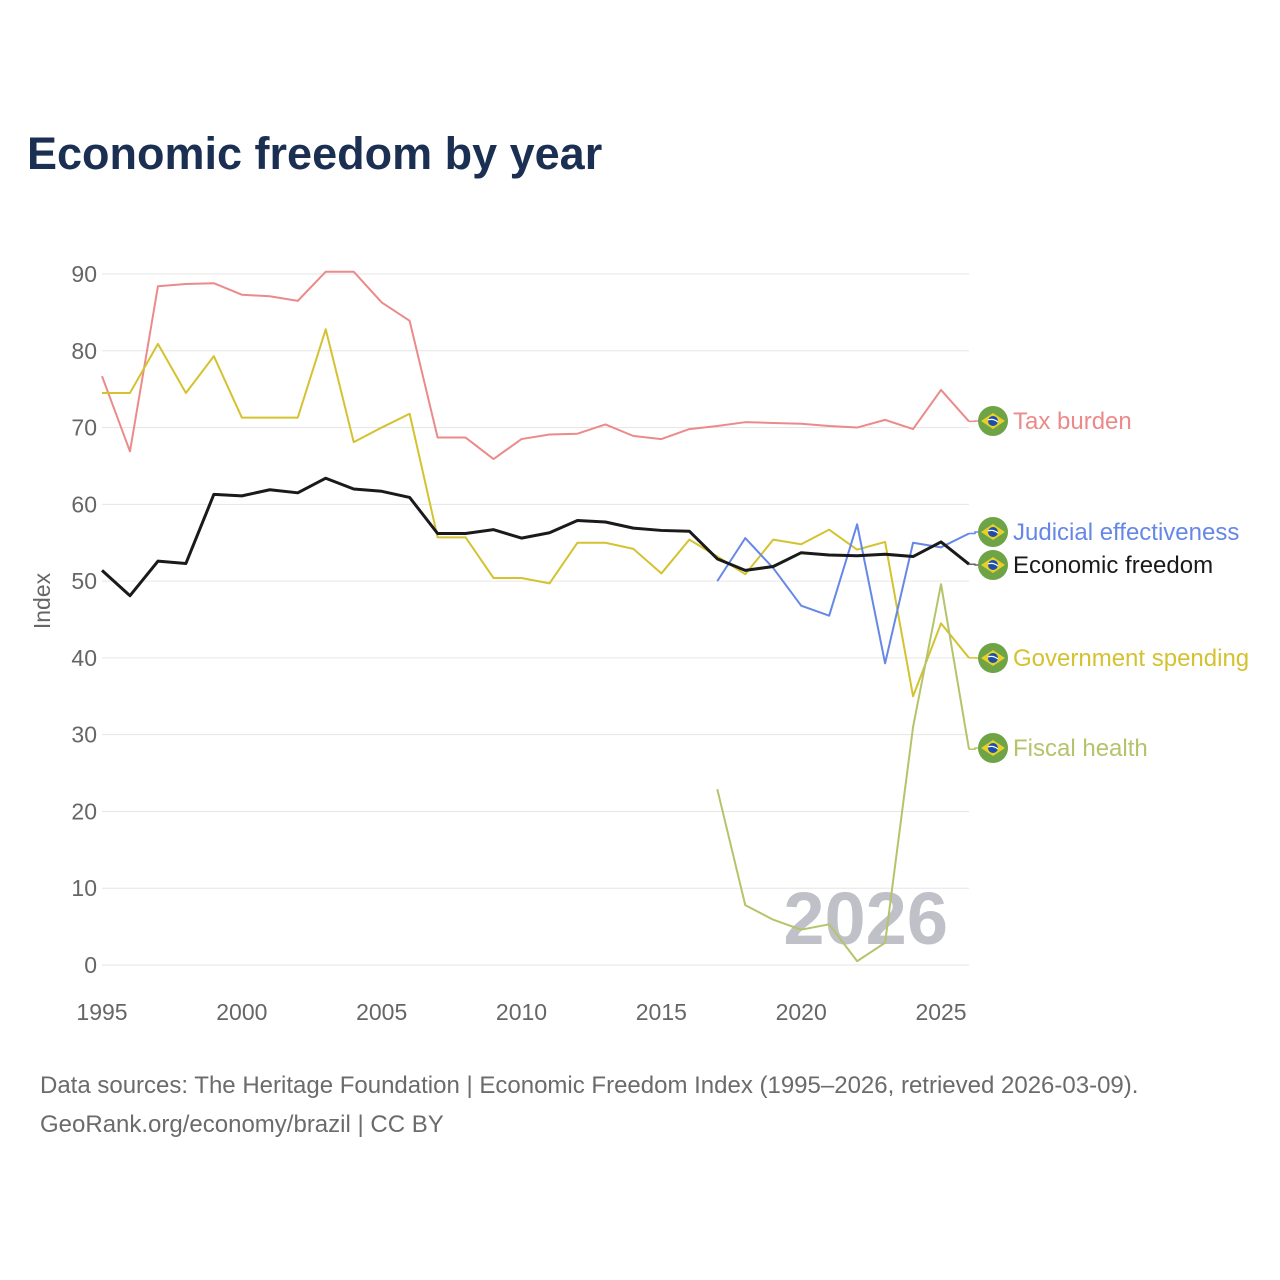 The image size is (1280, 1280). I want to click on x-tick-label: 2010, so click(521, 1012).